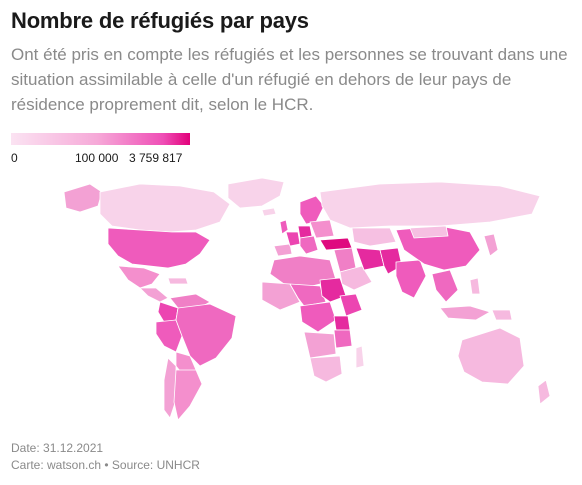  What do you see at coordinates (343, 339) in the screenshot?
I see `region-tanzania` at bounding box center [343, 339].